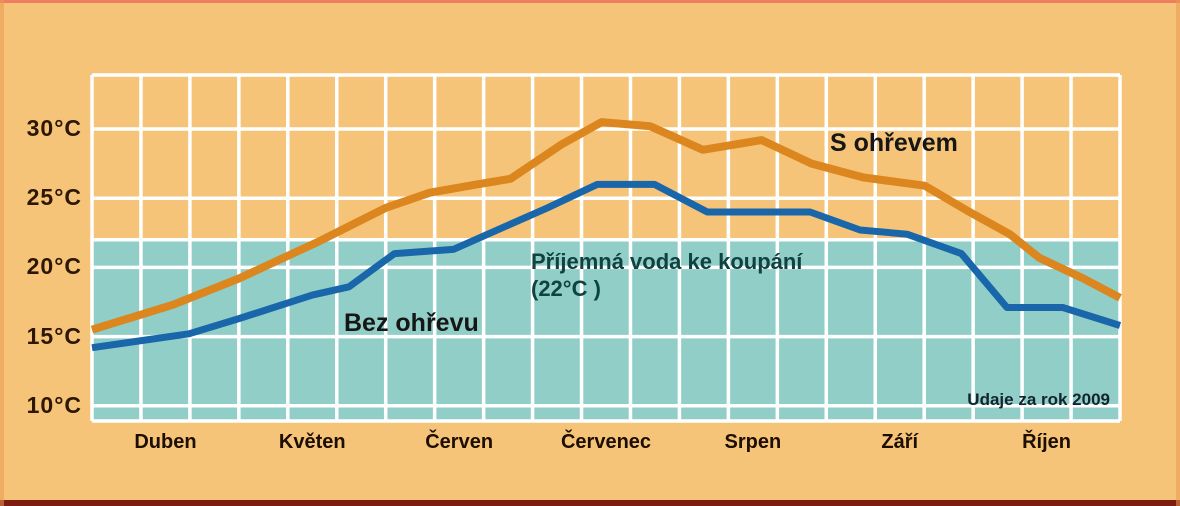 The width and height of the screenshot is (1180, 506). I want to click on frame-border-left, so click(2, 253).